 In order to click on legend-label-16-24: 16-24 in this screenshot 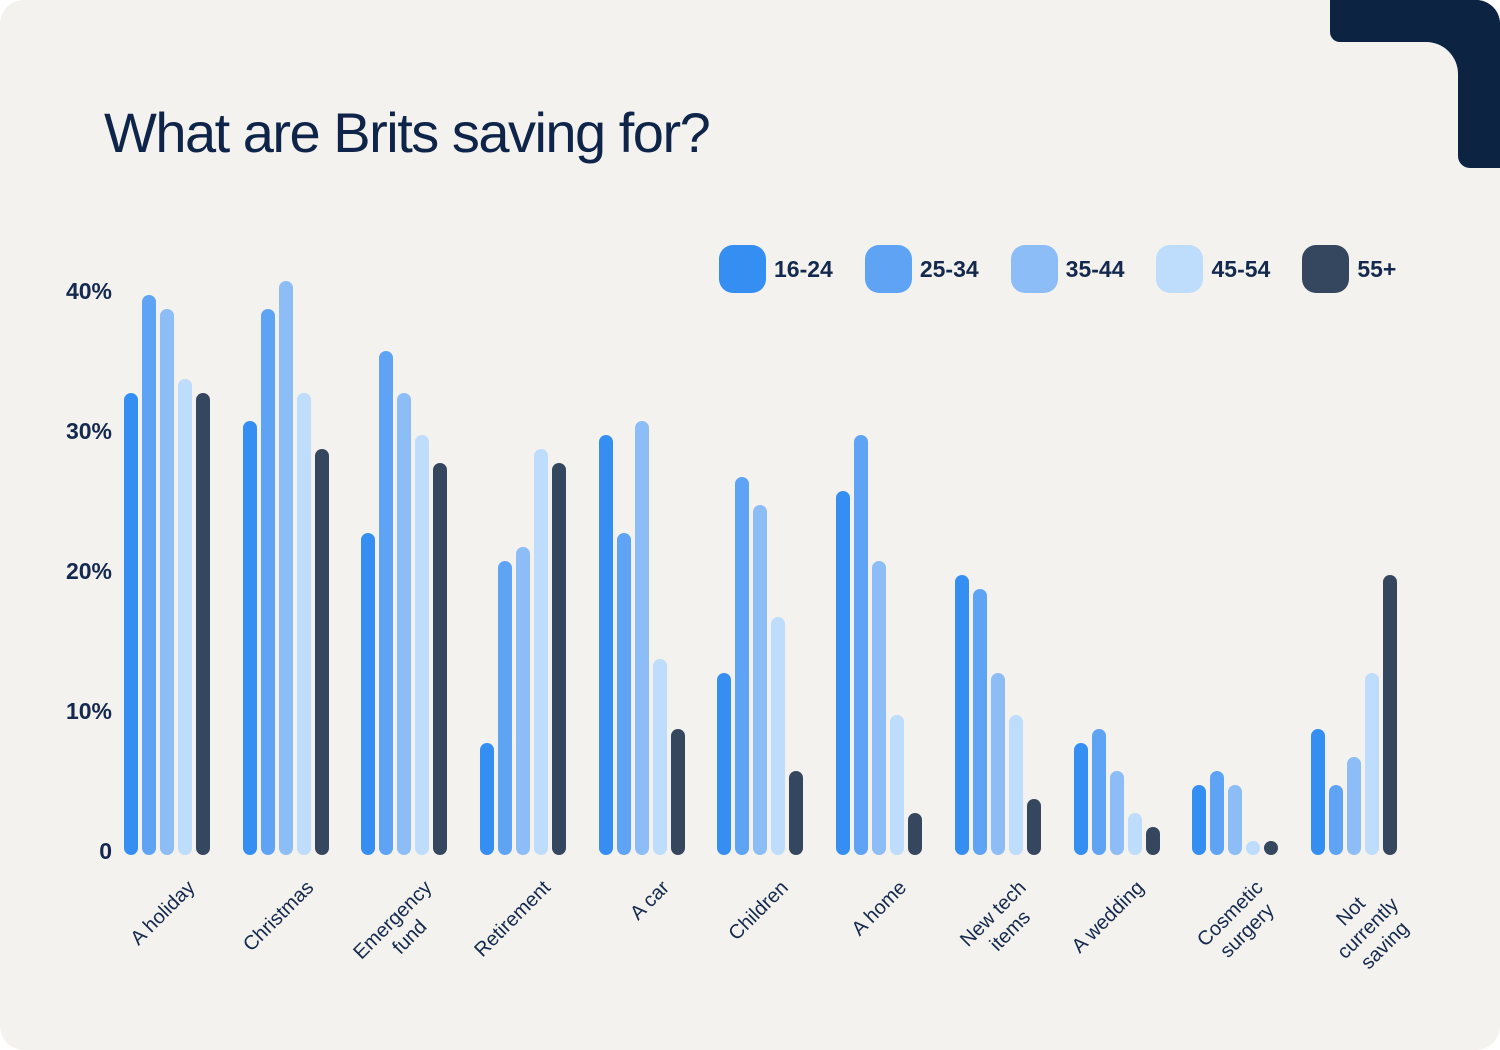, I will do `click(803, 268)`.